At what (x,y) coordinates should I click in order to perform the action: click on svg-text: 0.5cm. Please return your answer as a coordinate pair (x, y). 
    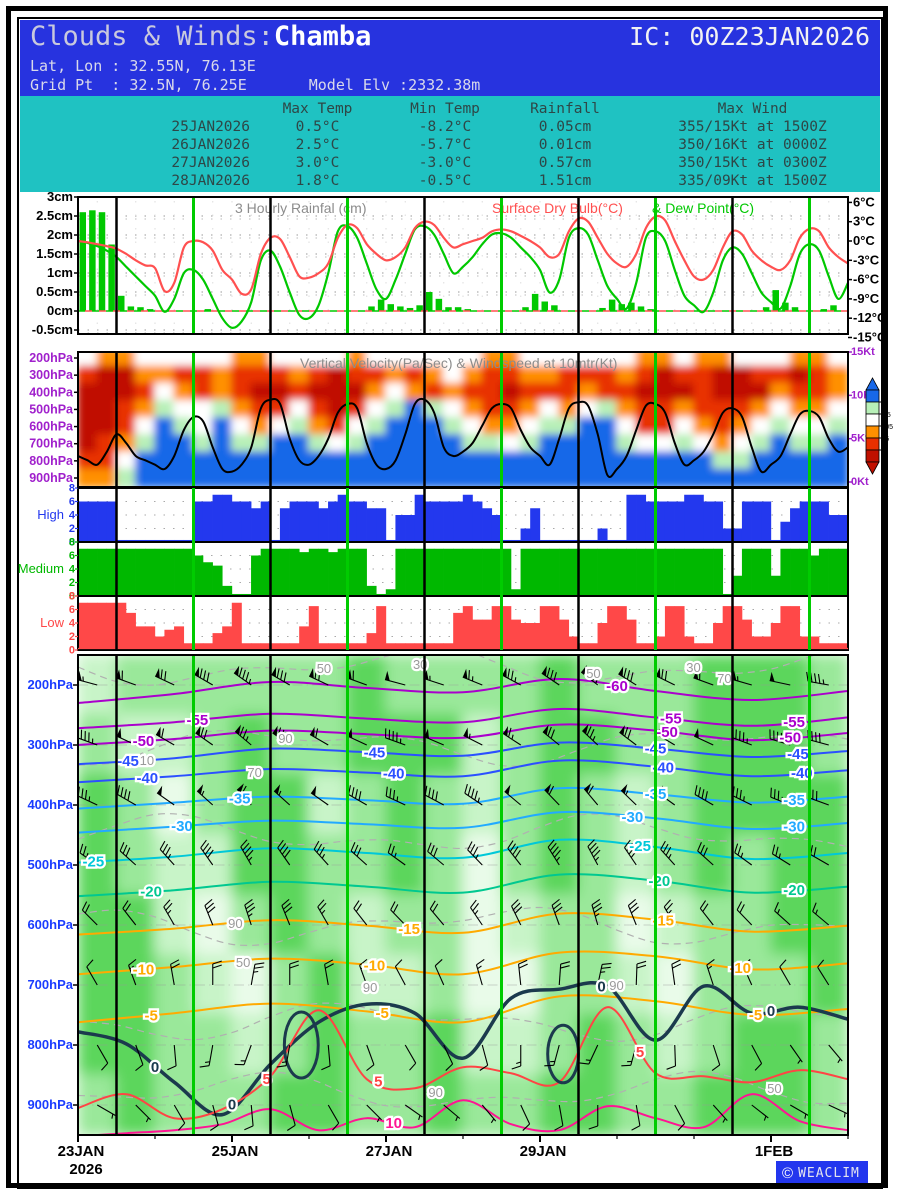
    Looking at the image, I should click on (54, 291).